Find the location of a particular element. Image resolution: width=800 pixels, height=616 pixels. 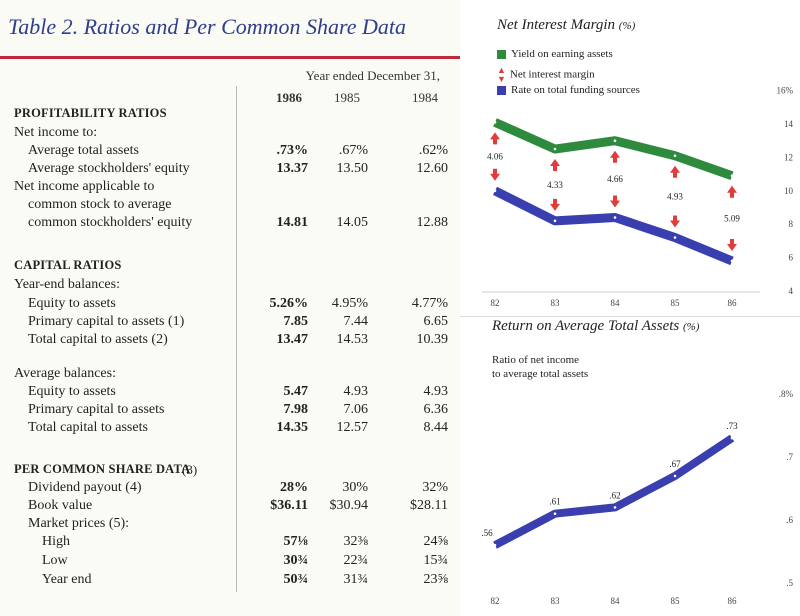

row-label: Net income applicable to is located at coordinates (230, 188).